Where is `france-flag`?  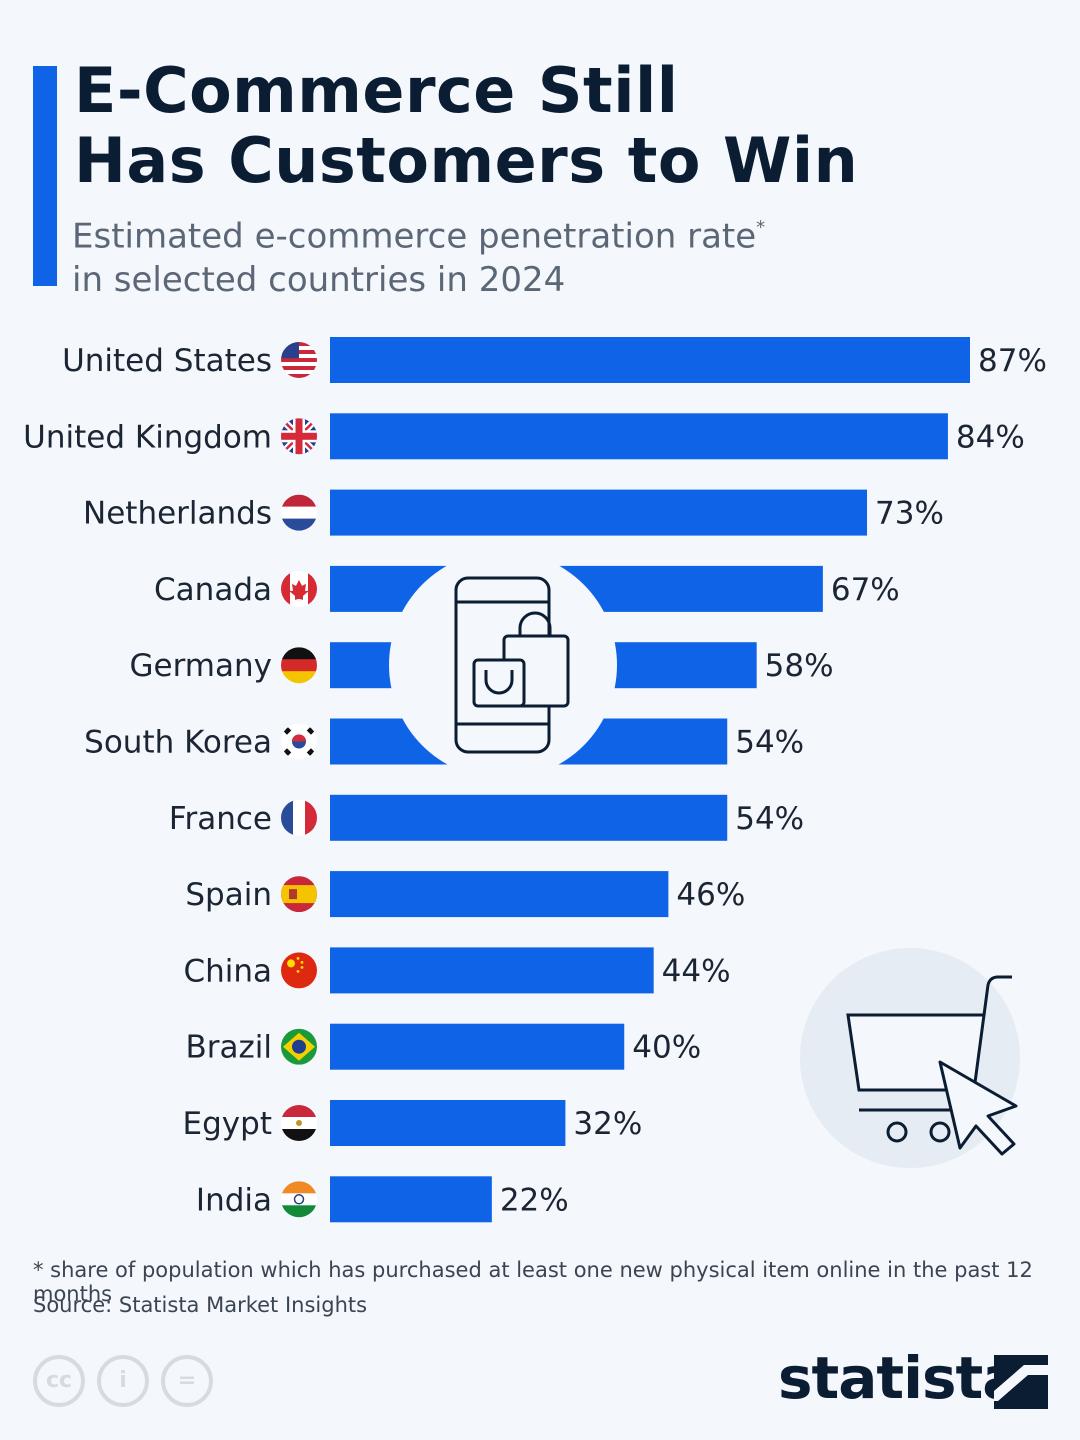
france-flag is located at coordinates (299, 817).